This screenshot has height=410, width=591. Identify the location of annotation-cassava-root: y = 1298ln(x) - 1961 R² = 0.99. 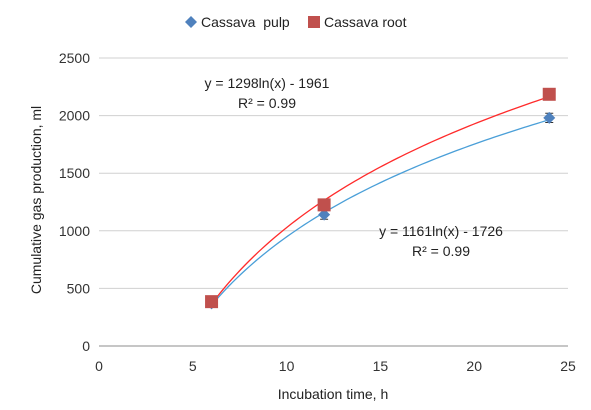
(267, 93).